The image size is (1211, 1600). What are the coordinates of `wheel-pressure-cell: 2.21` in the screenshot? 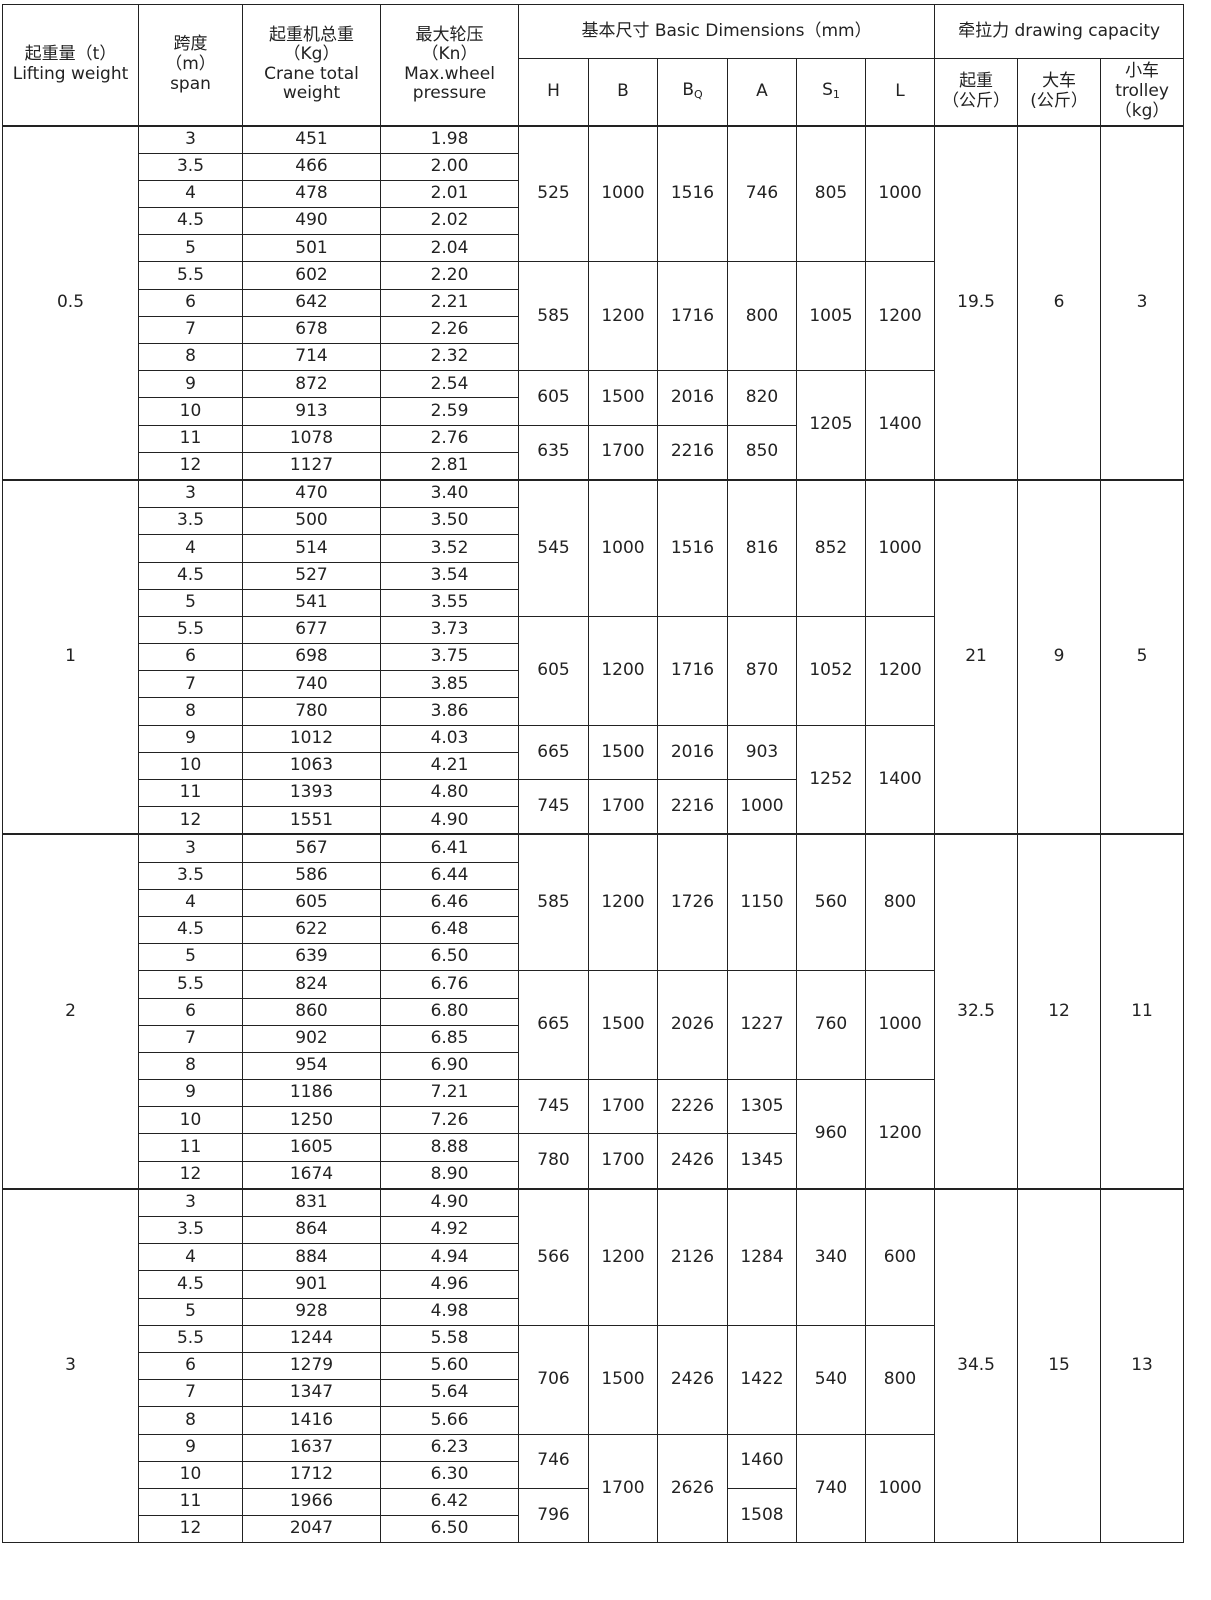 It's located at (449, 302).